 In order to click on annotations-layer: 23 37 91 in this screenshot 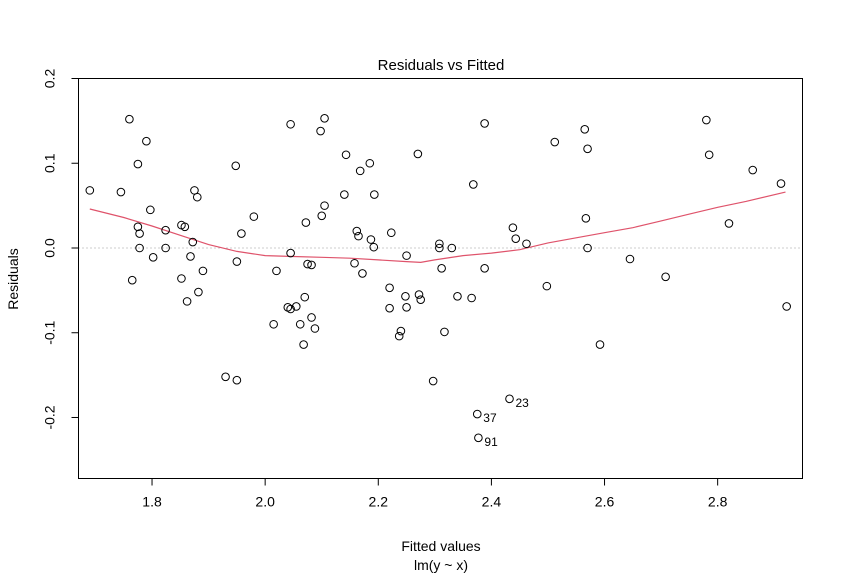, I will do `click(506, 422)`.